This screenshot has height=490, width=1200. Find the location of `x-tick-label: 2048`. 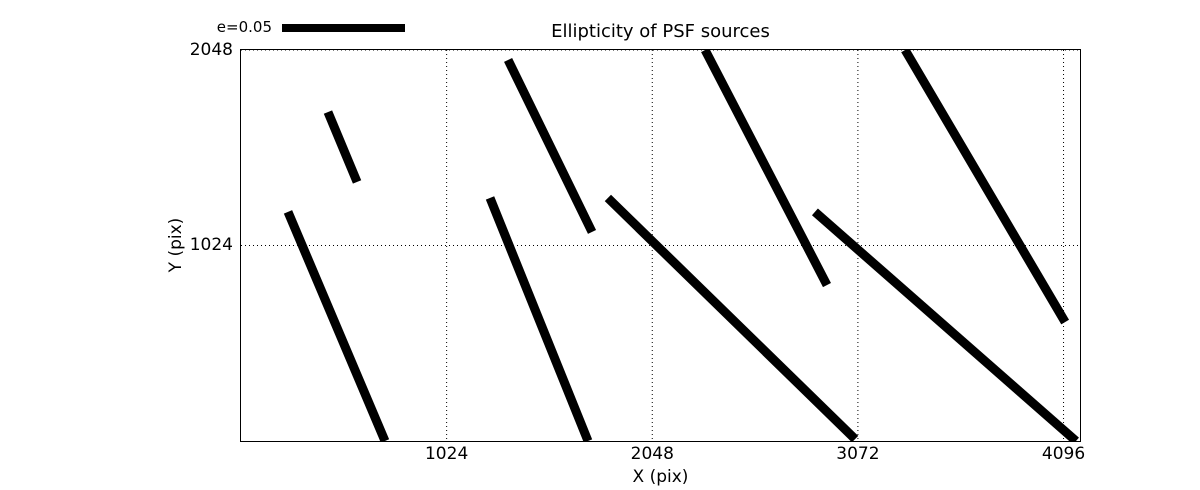

x-tick-label: 2048 is located at coordinates (652, 454).